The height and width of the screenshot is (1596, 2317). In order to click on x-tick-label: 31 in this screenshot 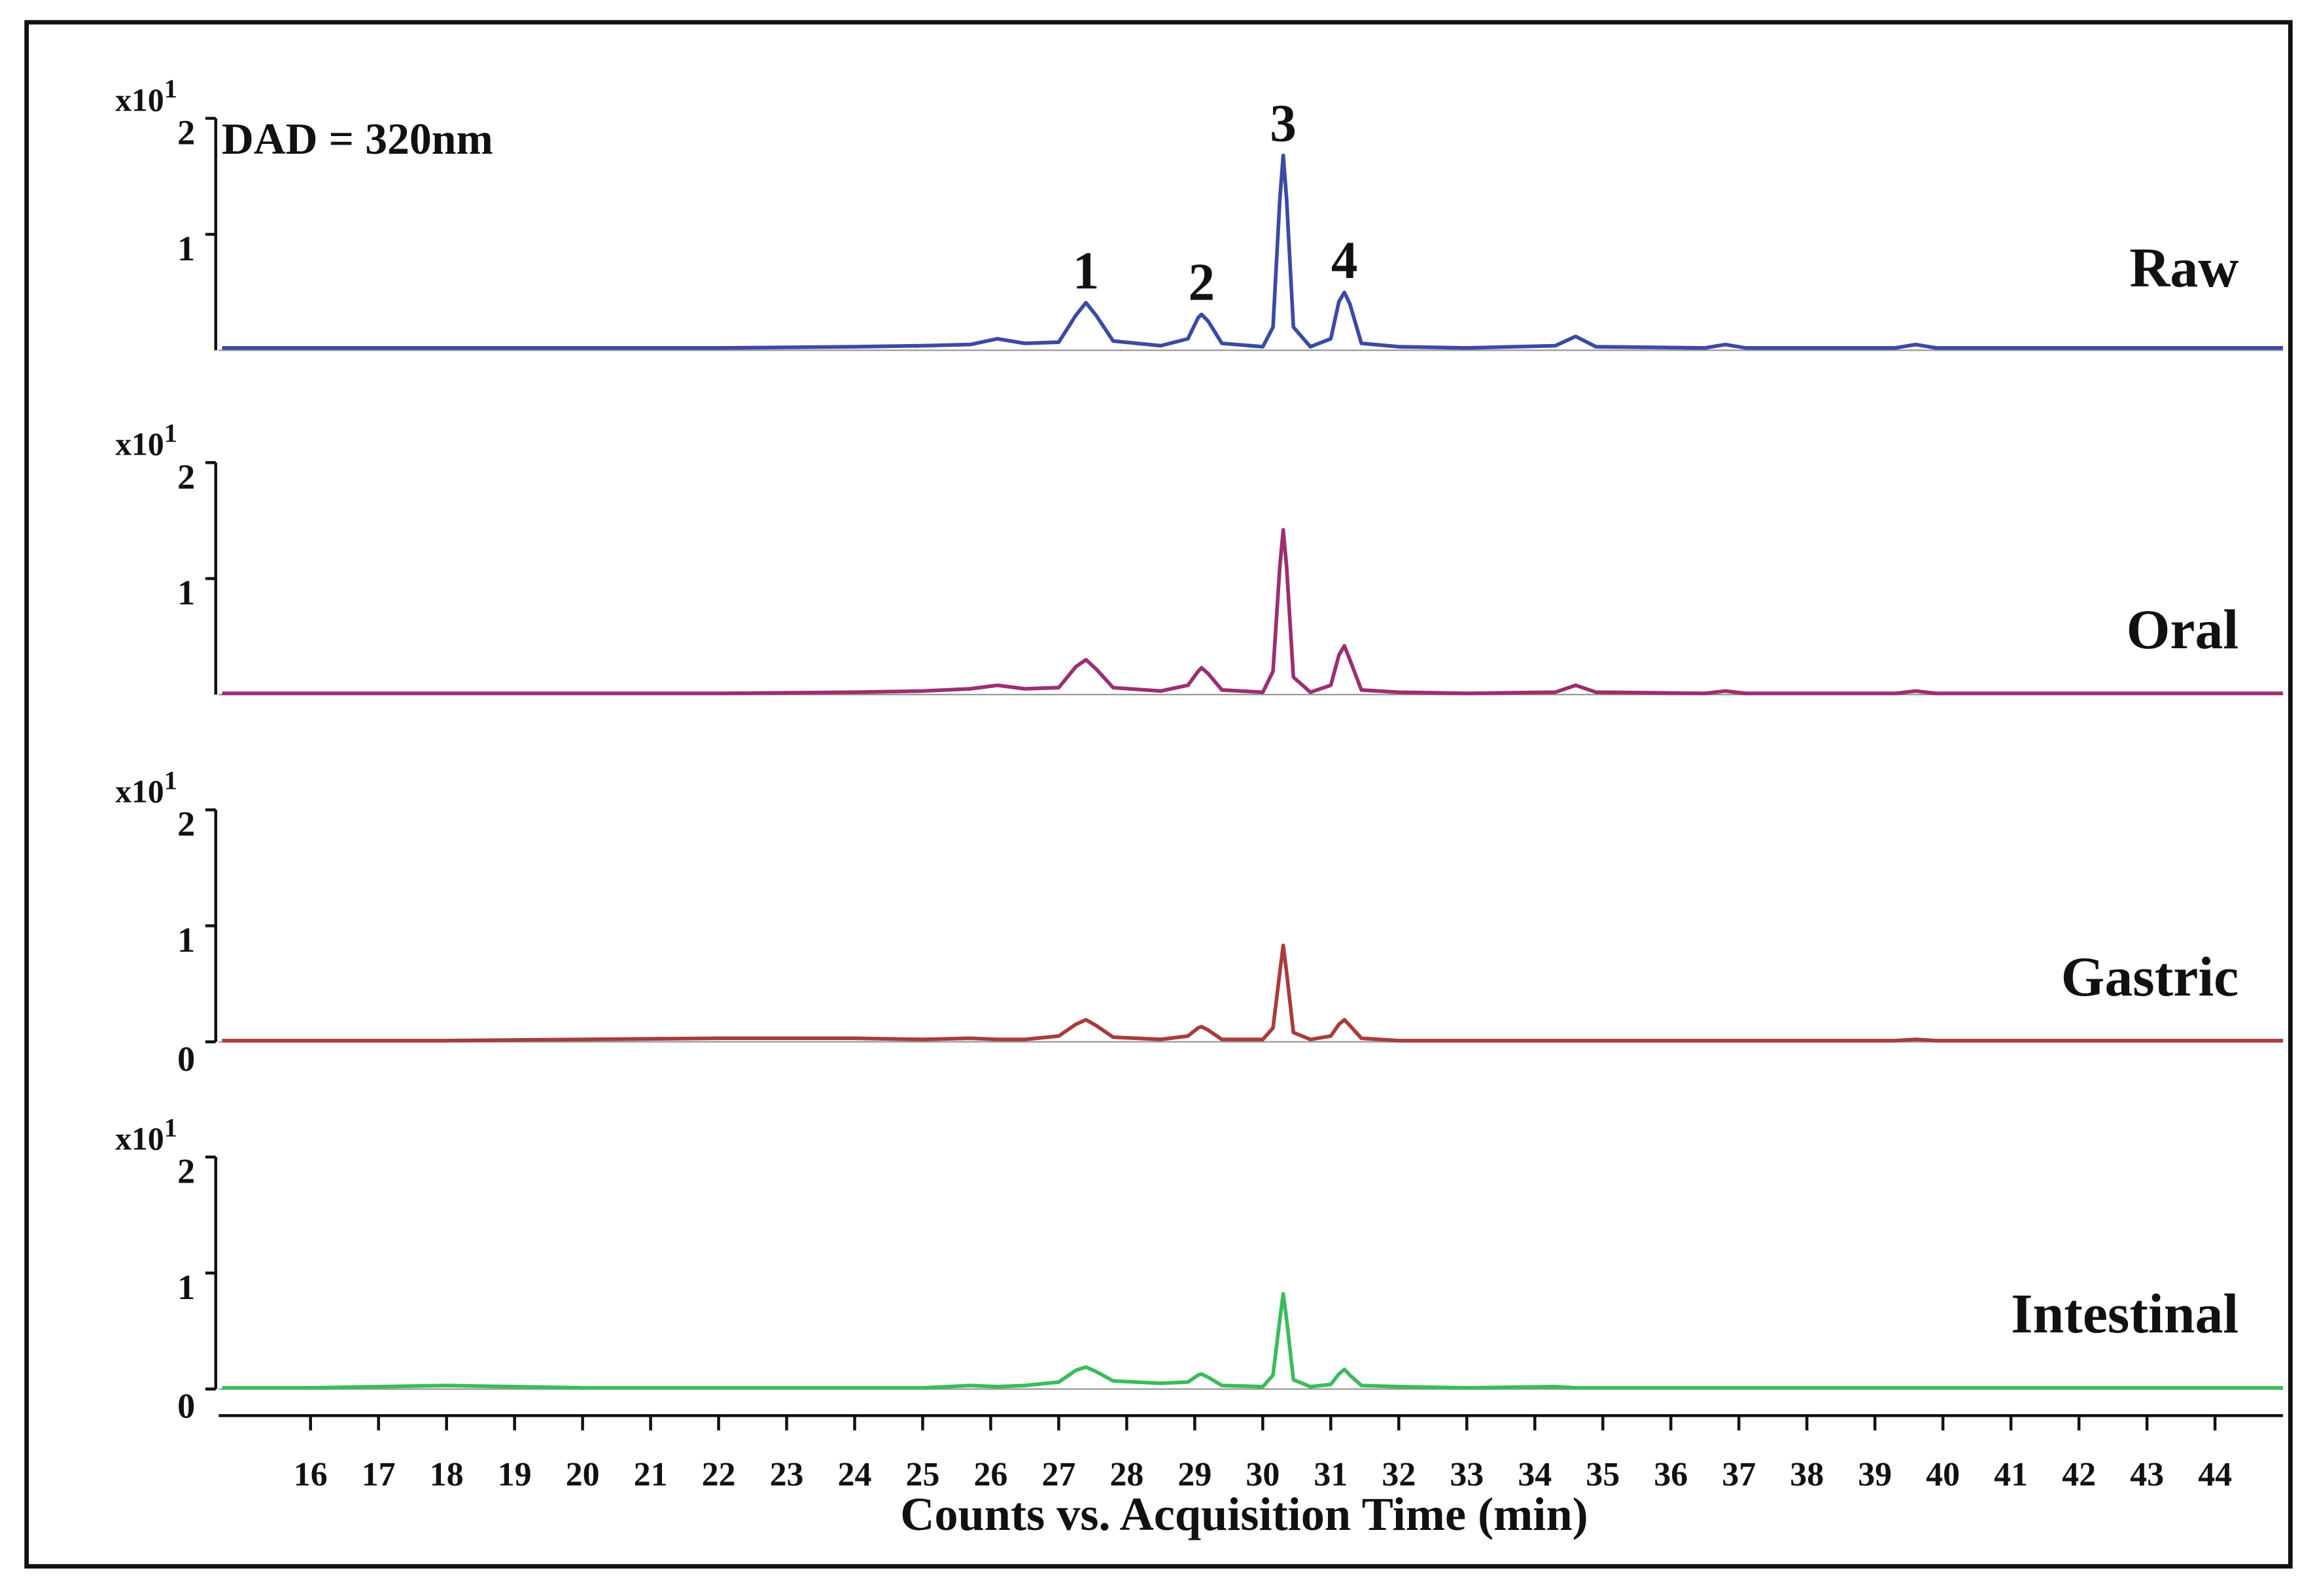, I will do `click(1331, 1474)`.